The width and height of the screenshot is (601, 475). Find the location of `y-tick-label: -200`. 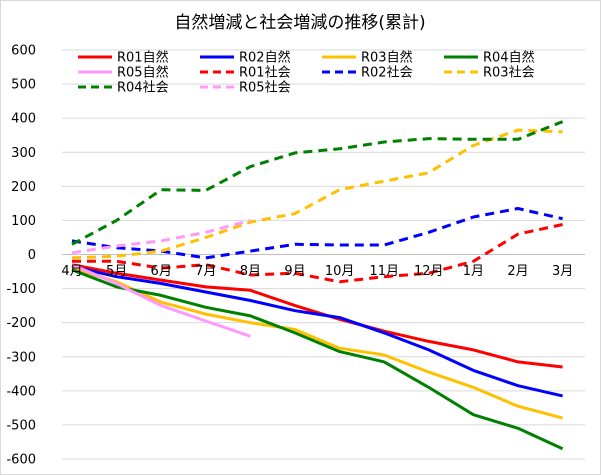

y-tick-label: -200 is located at coordinates (21, 323).